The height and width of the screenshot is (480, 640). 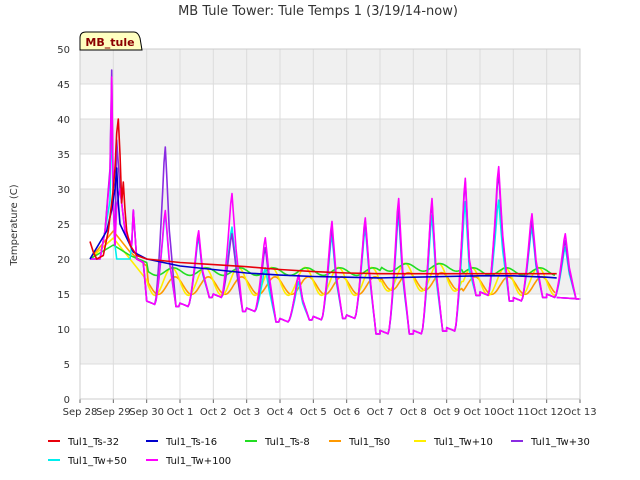 I want to click on y-tick-label: 20, so click(x=63, y=260).